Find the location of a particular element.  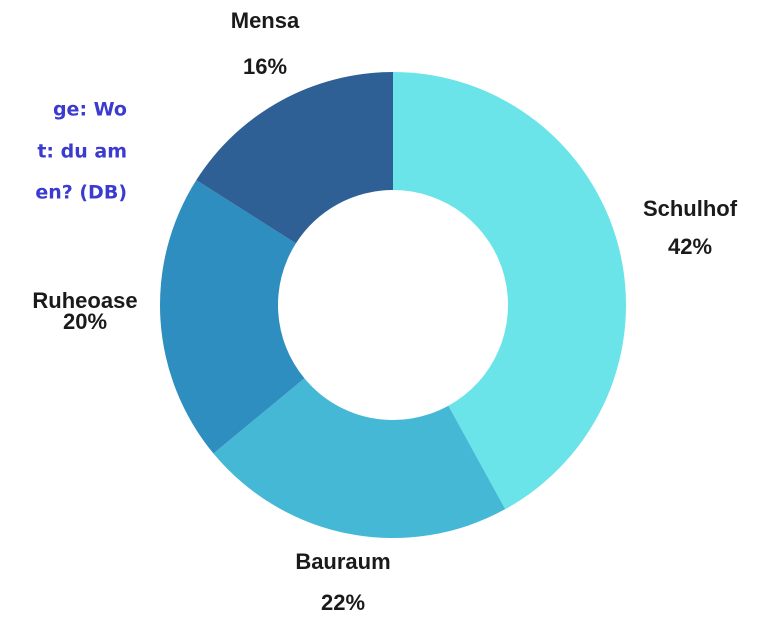

chart-title: en? (DB) is located at coordinates (81, 193).